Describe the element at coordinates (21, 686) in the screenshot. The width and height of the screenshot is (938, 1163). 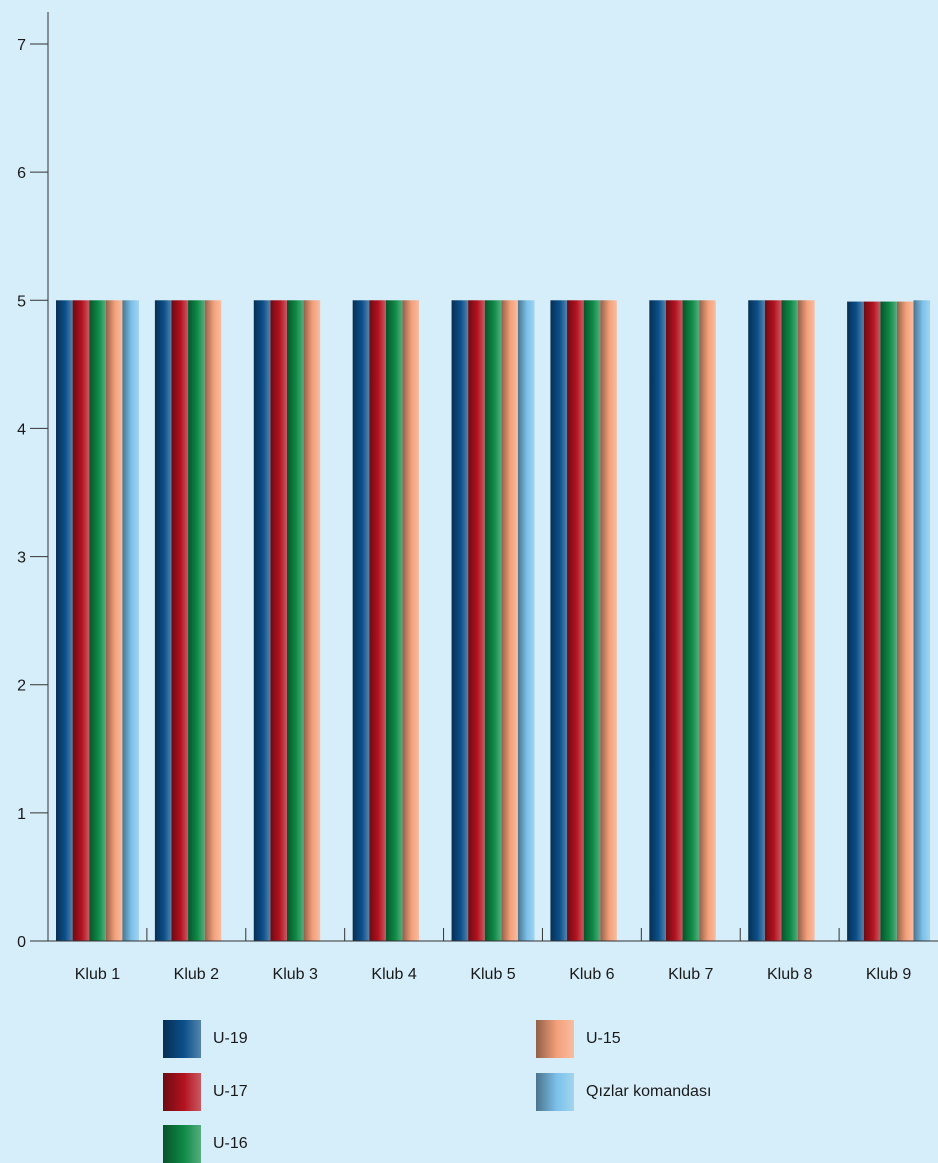
I see `y-tick-label: 2` at that location.